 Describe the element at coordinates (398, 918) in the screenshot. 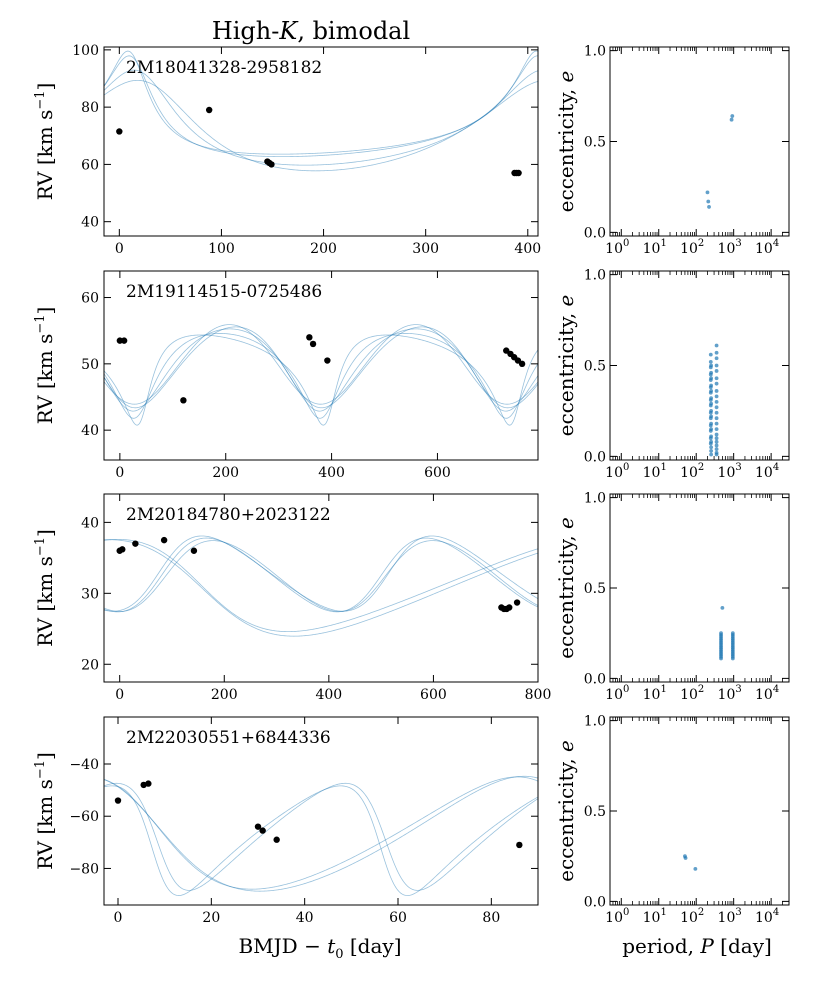

I see `x-tick-label: 60` at that location.